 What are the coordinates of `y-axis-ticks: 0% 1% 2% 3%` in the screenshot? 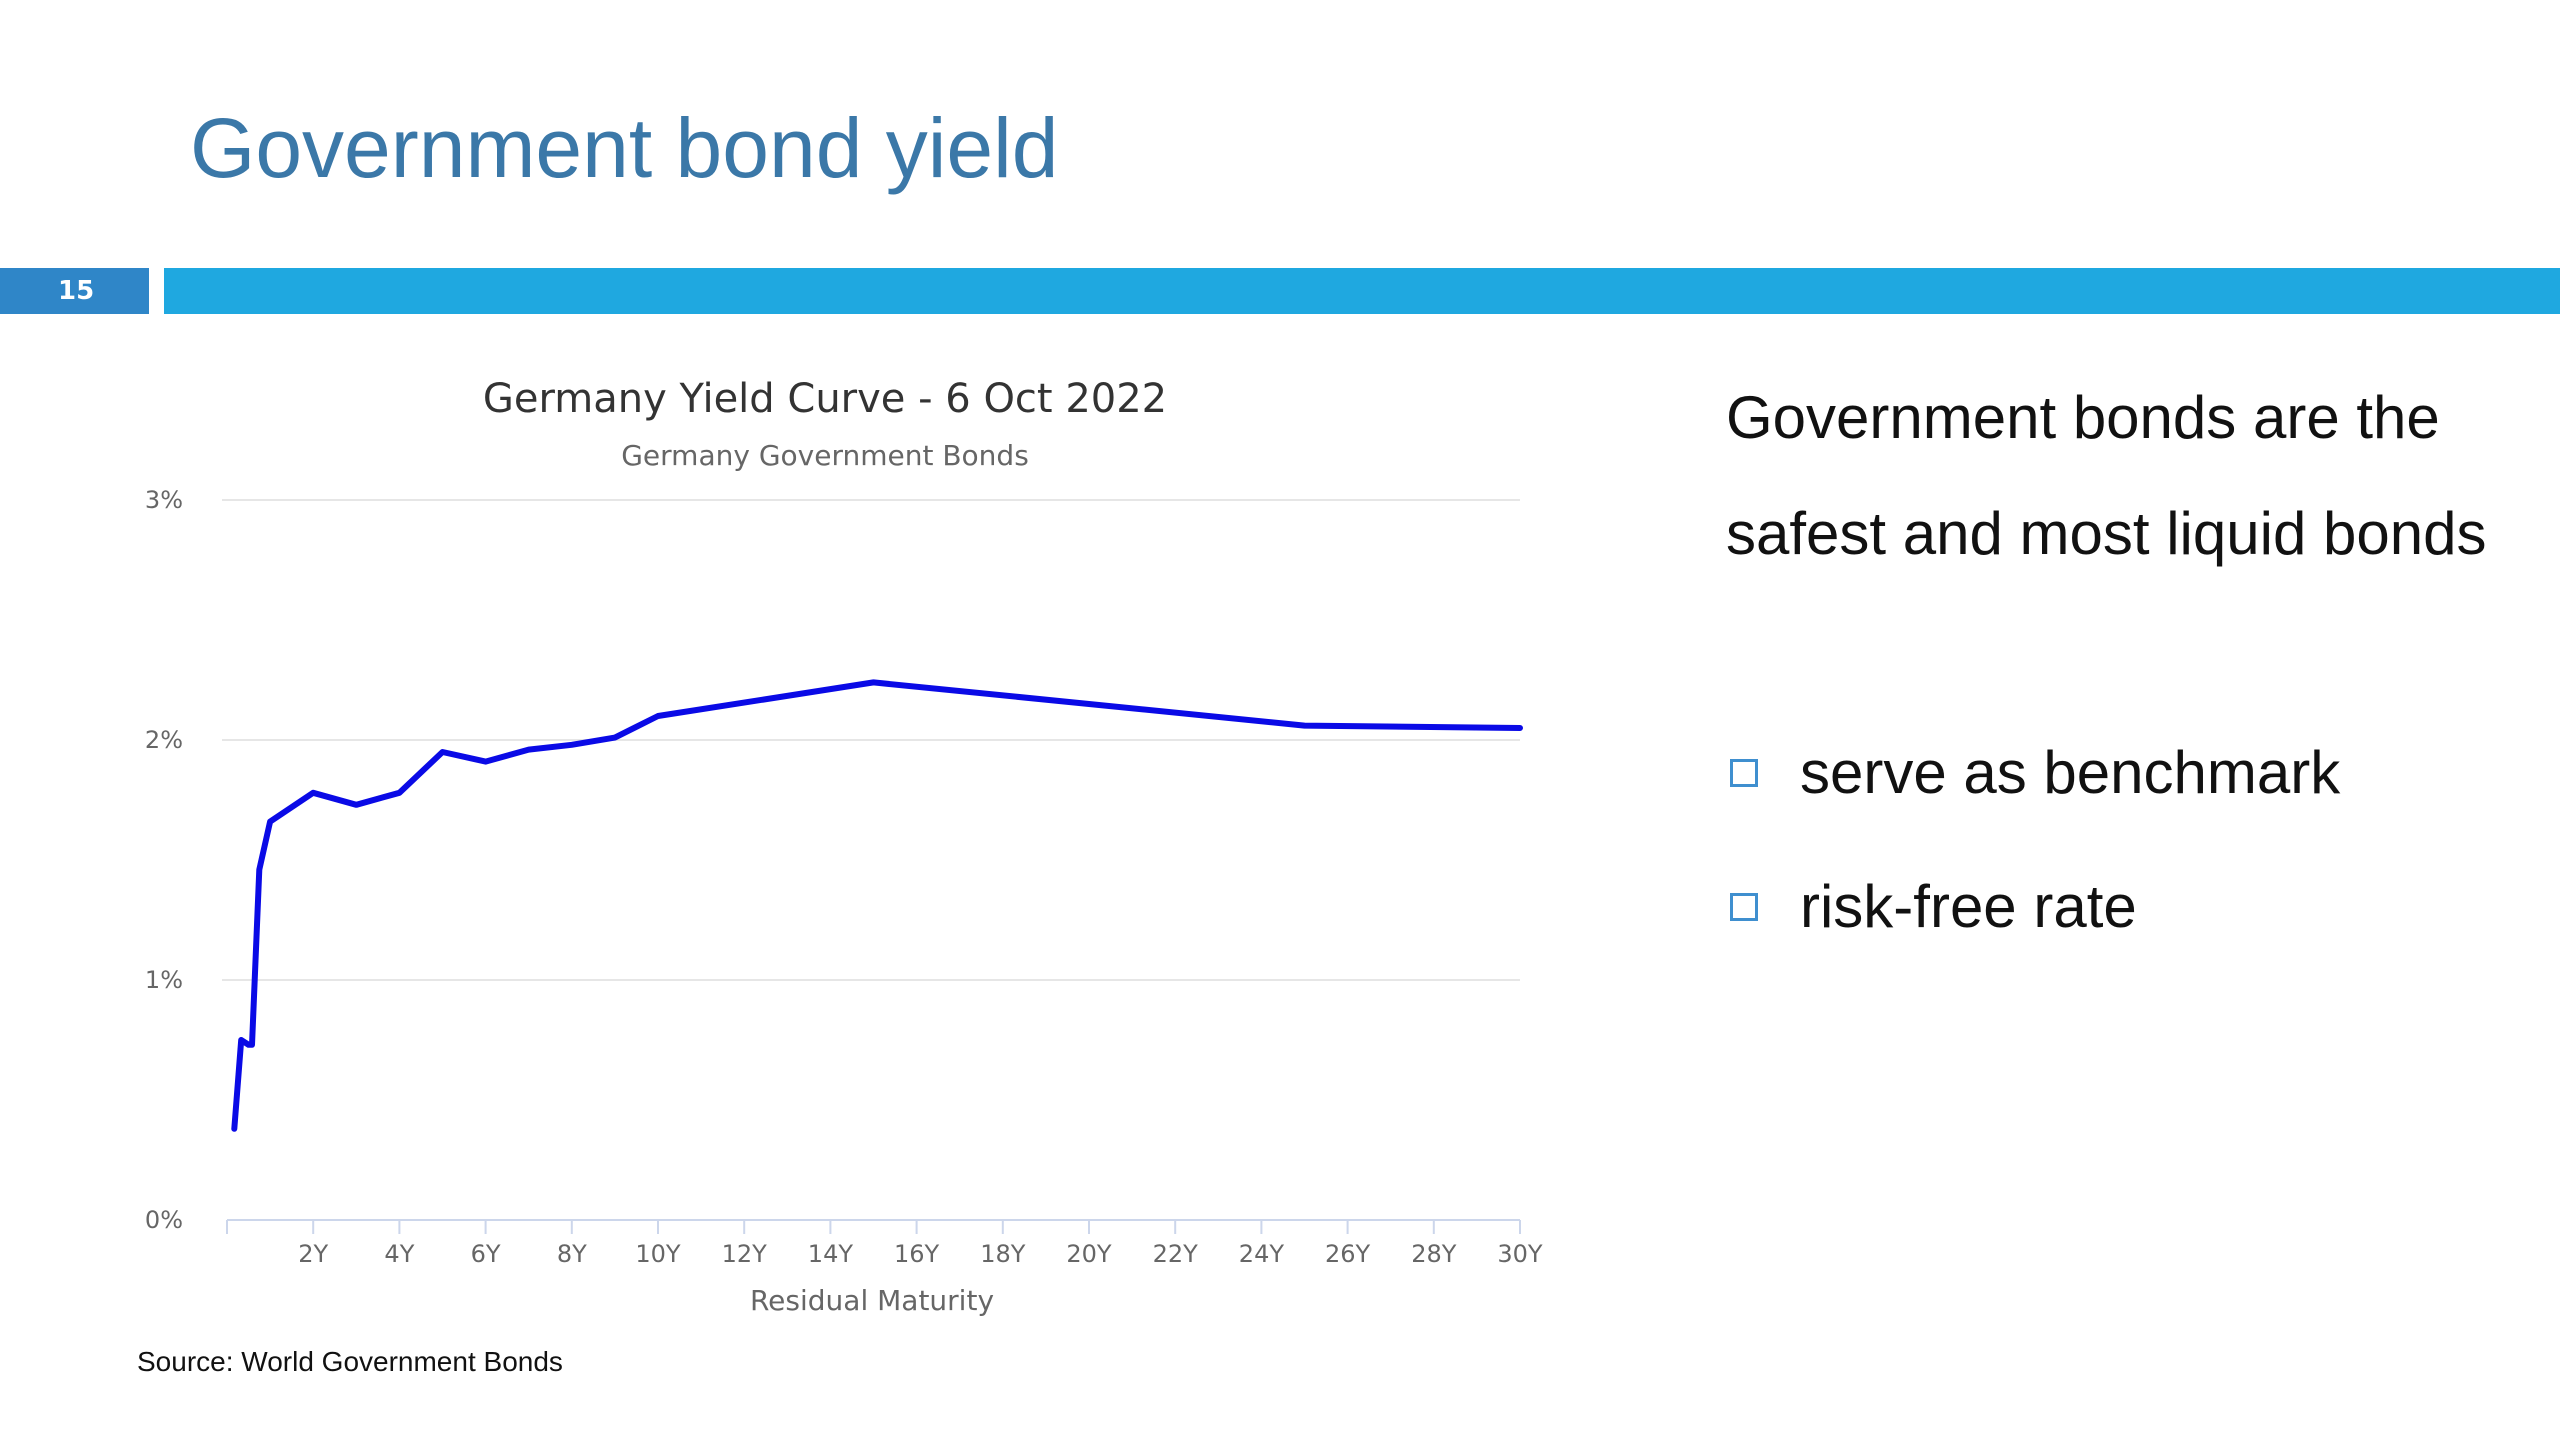 It's located at (164, 860).